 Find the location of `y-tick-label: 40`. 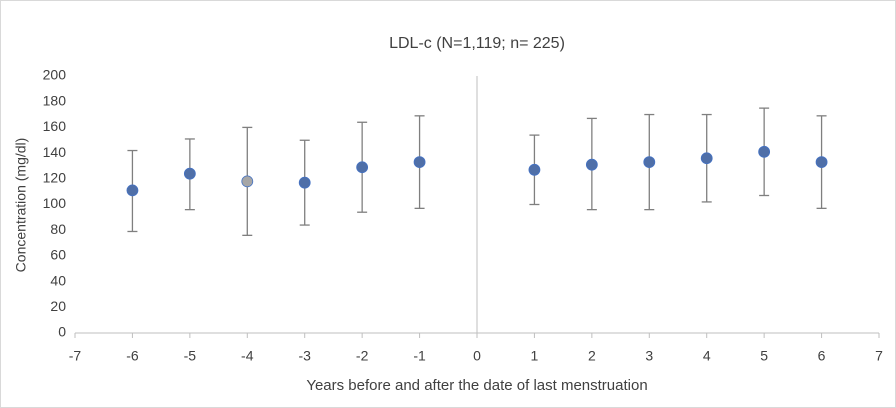

y-tick-label: 40 is located at coordinates (58, 280).